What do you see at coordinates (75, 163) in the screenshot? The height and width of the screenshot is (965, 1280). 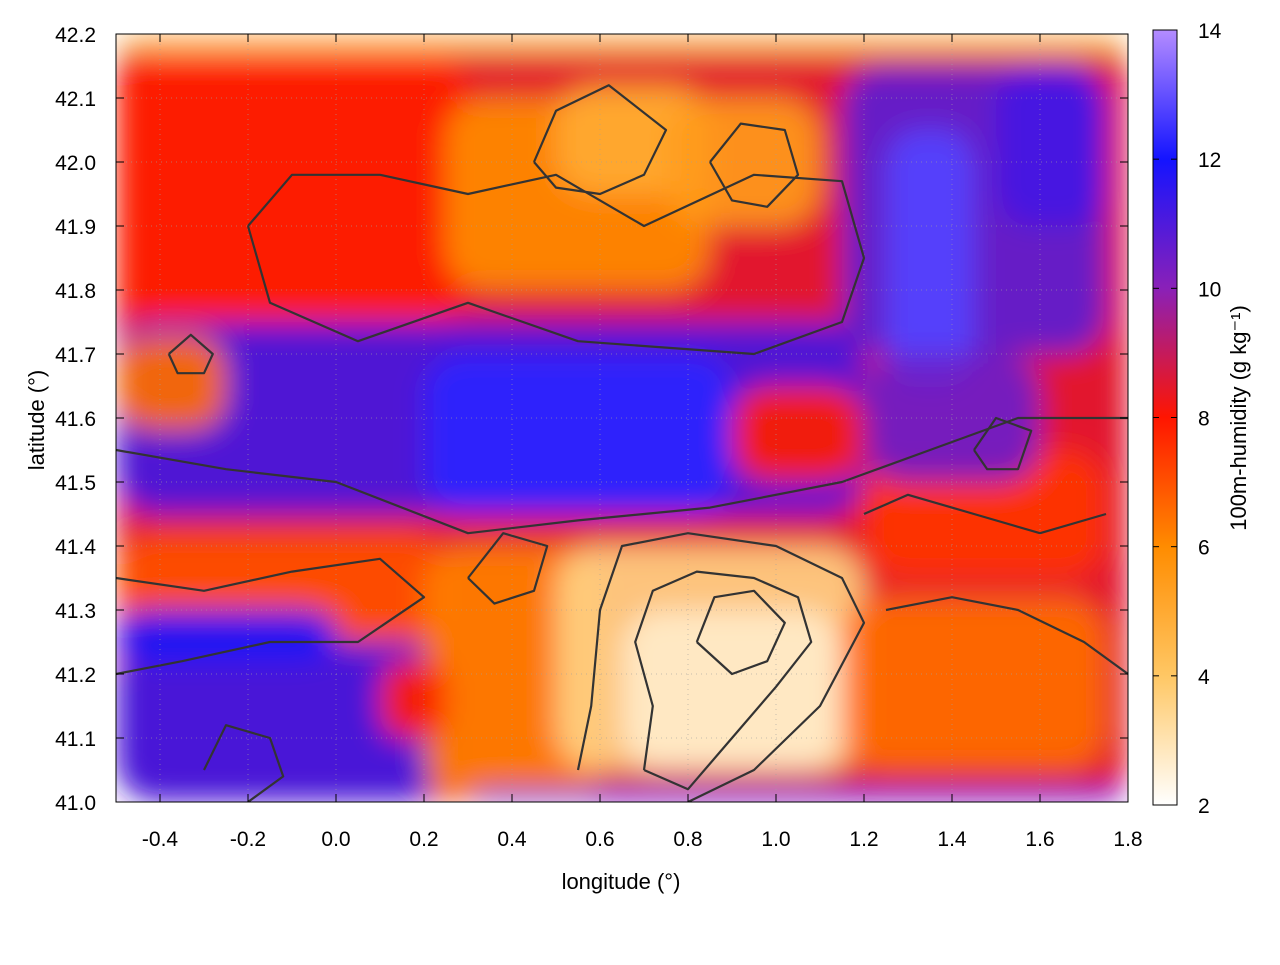 I see `y-tick-label: 42.0` at bounding box center [75, 163].